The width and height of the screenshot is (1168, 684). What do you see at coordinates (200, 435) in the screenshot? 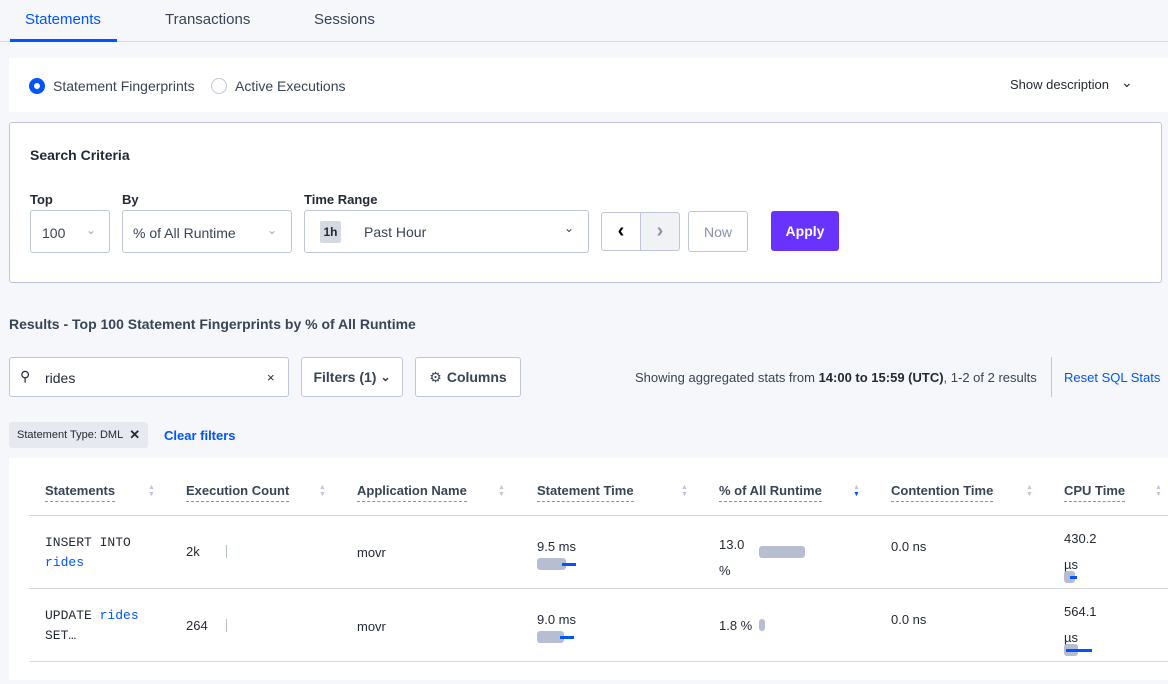
I see `clear-filters-link: Clear filters` at bounding box center [200, 435].